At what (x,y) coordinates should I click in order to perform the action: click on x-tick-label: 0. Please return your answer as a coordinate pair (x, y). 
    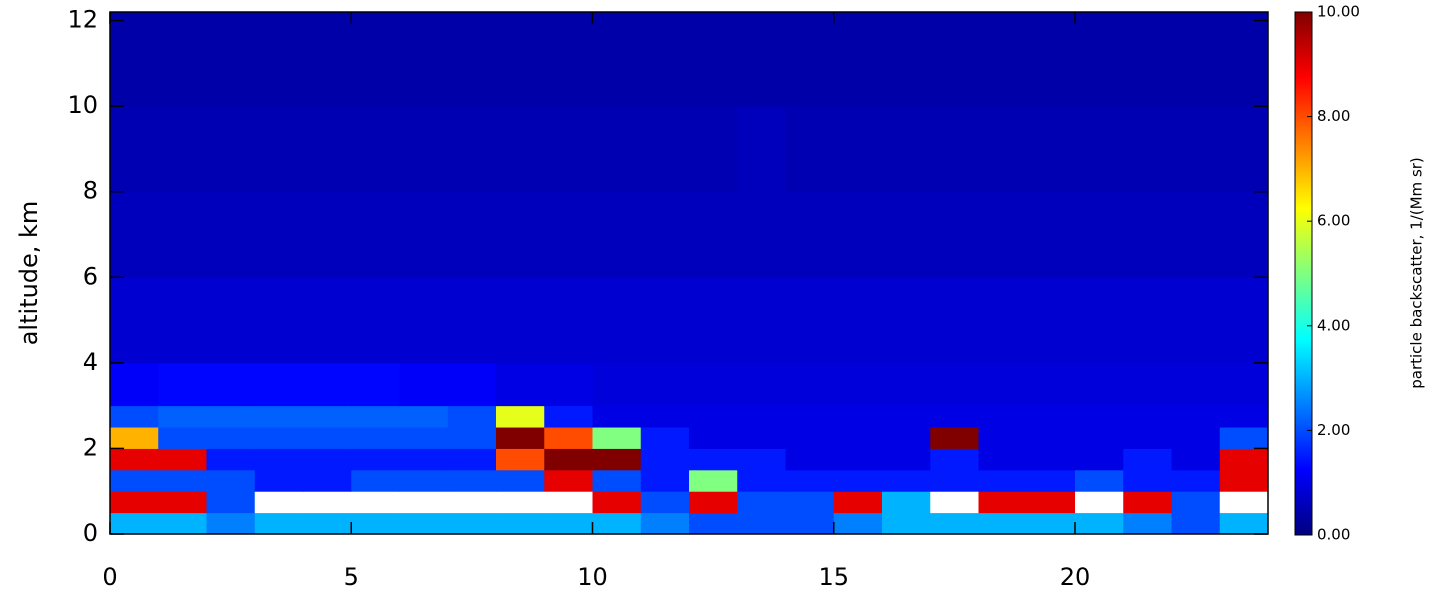
    Looking at the image, I should click on (109, 577).